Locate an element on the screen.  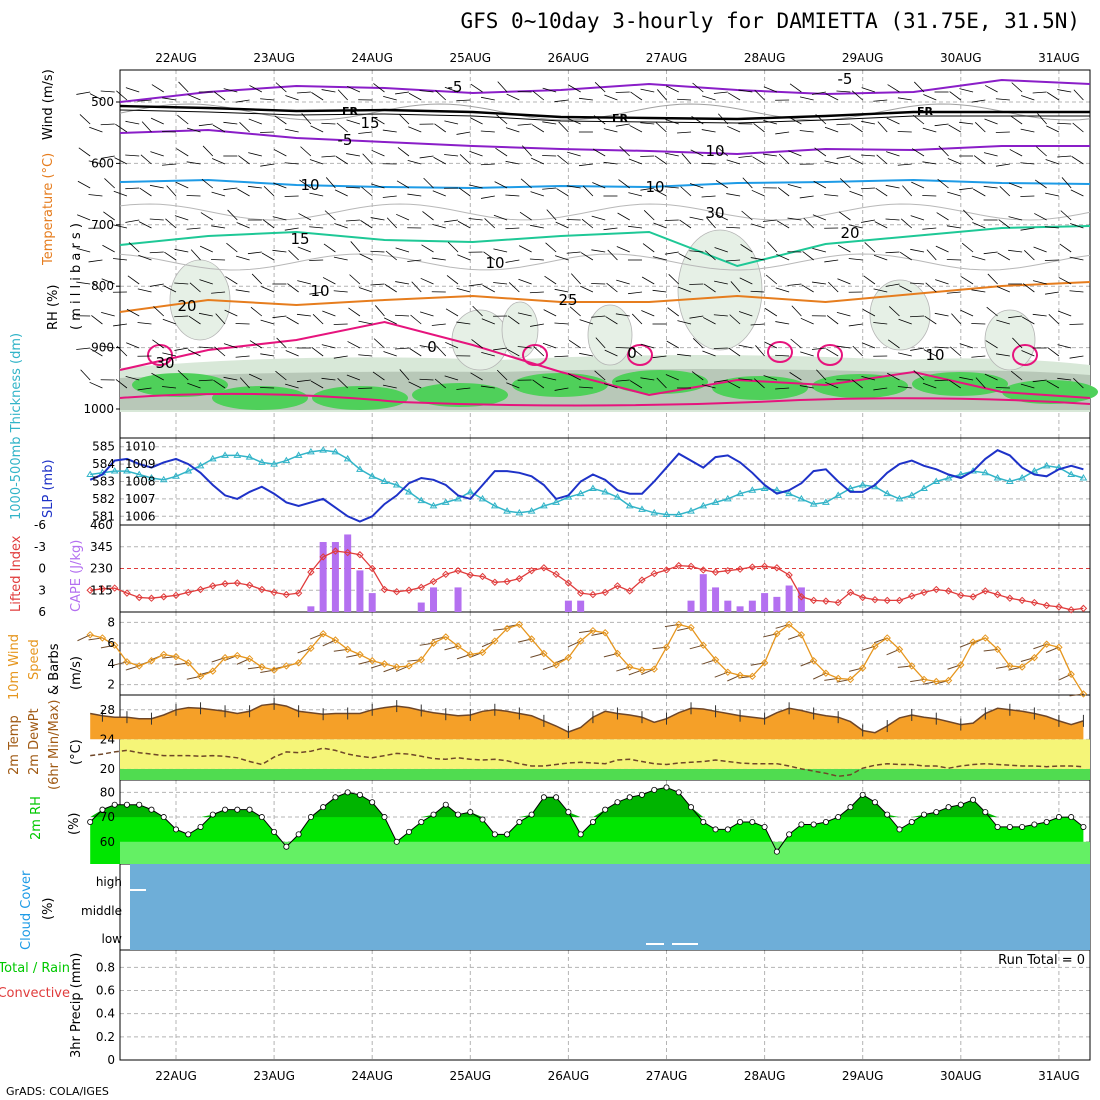
pressure-tick: 500 is located at coordinates (102, 102).